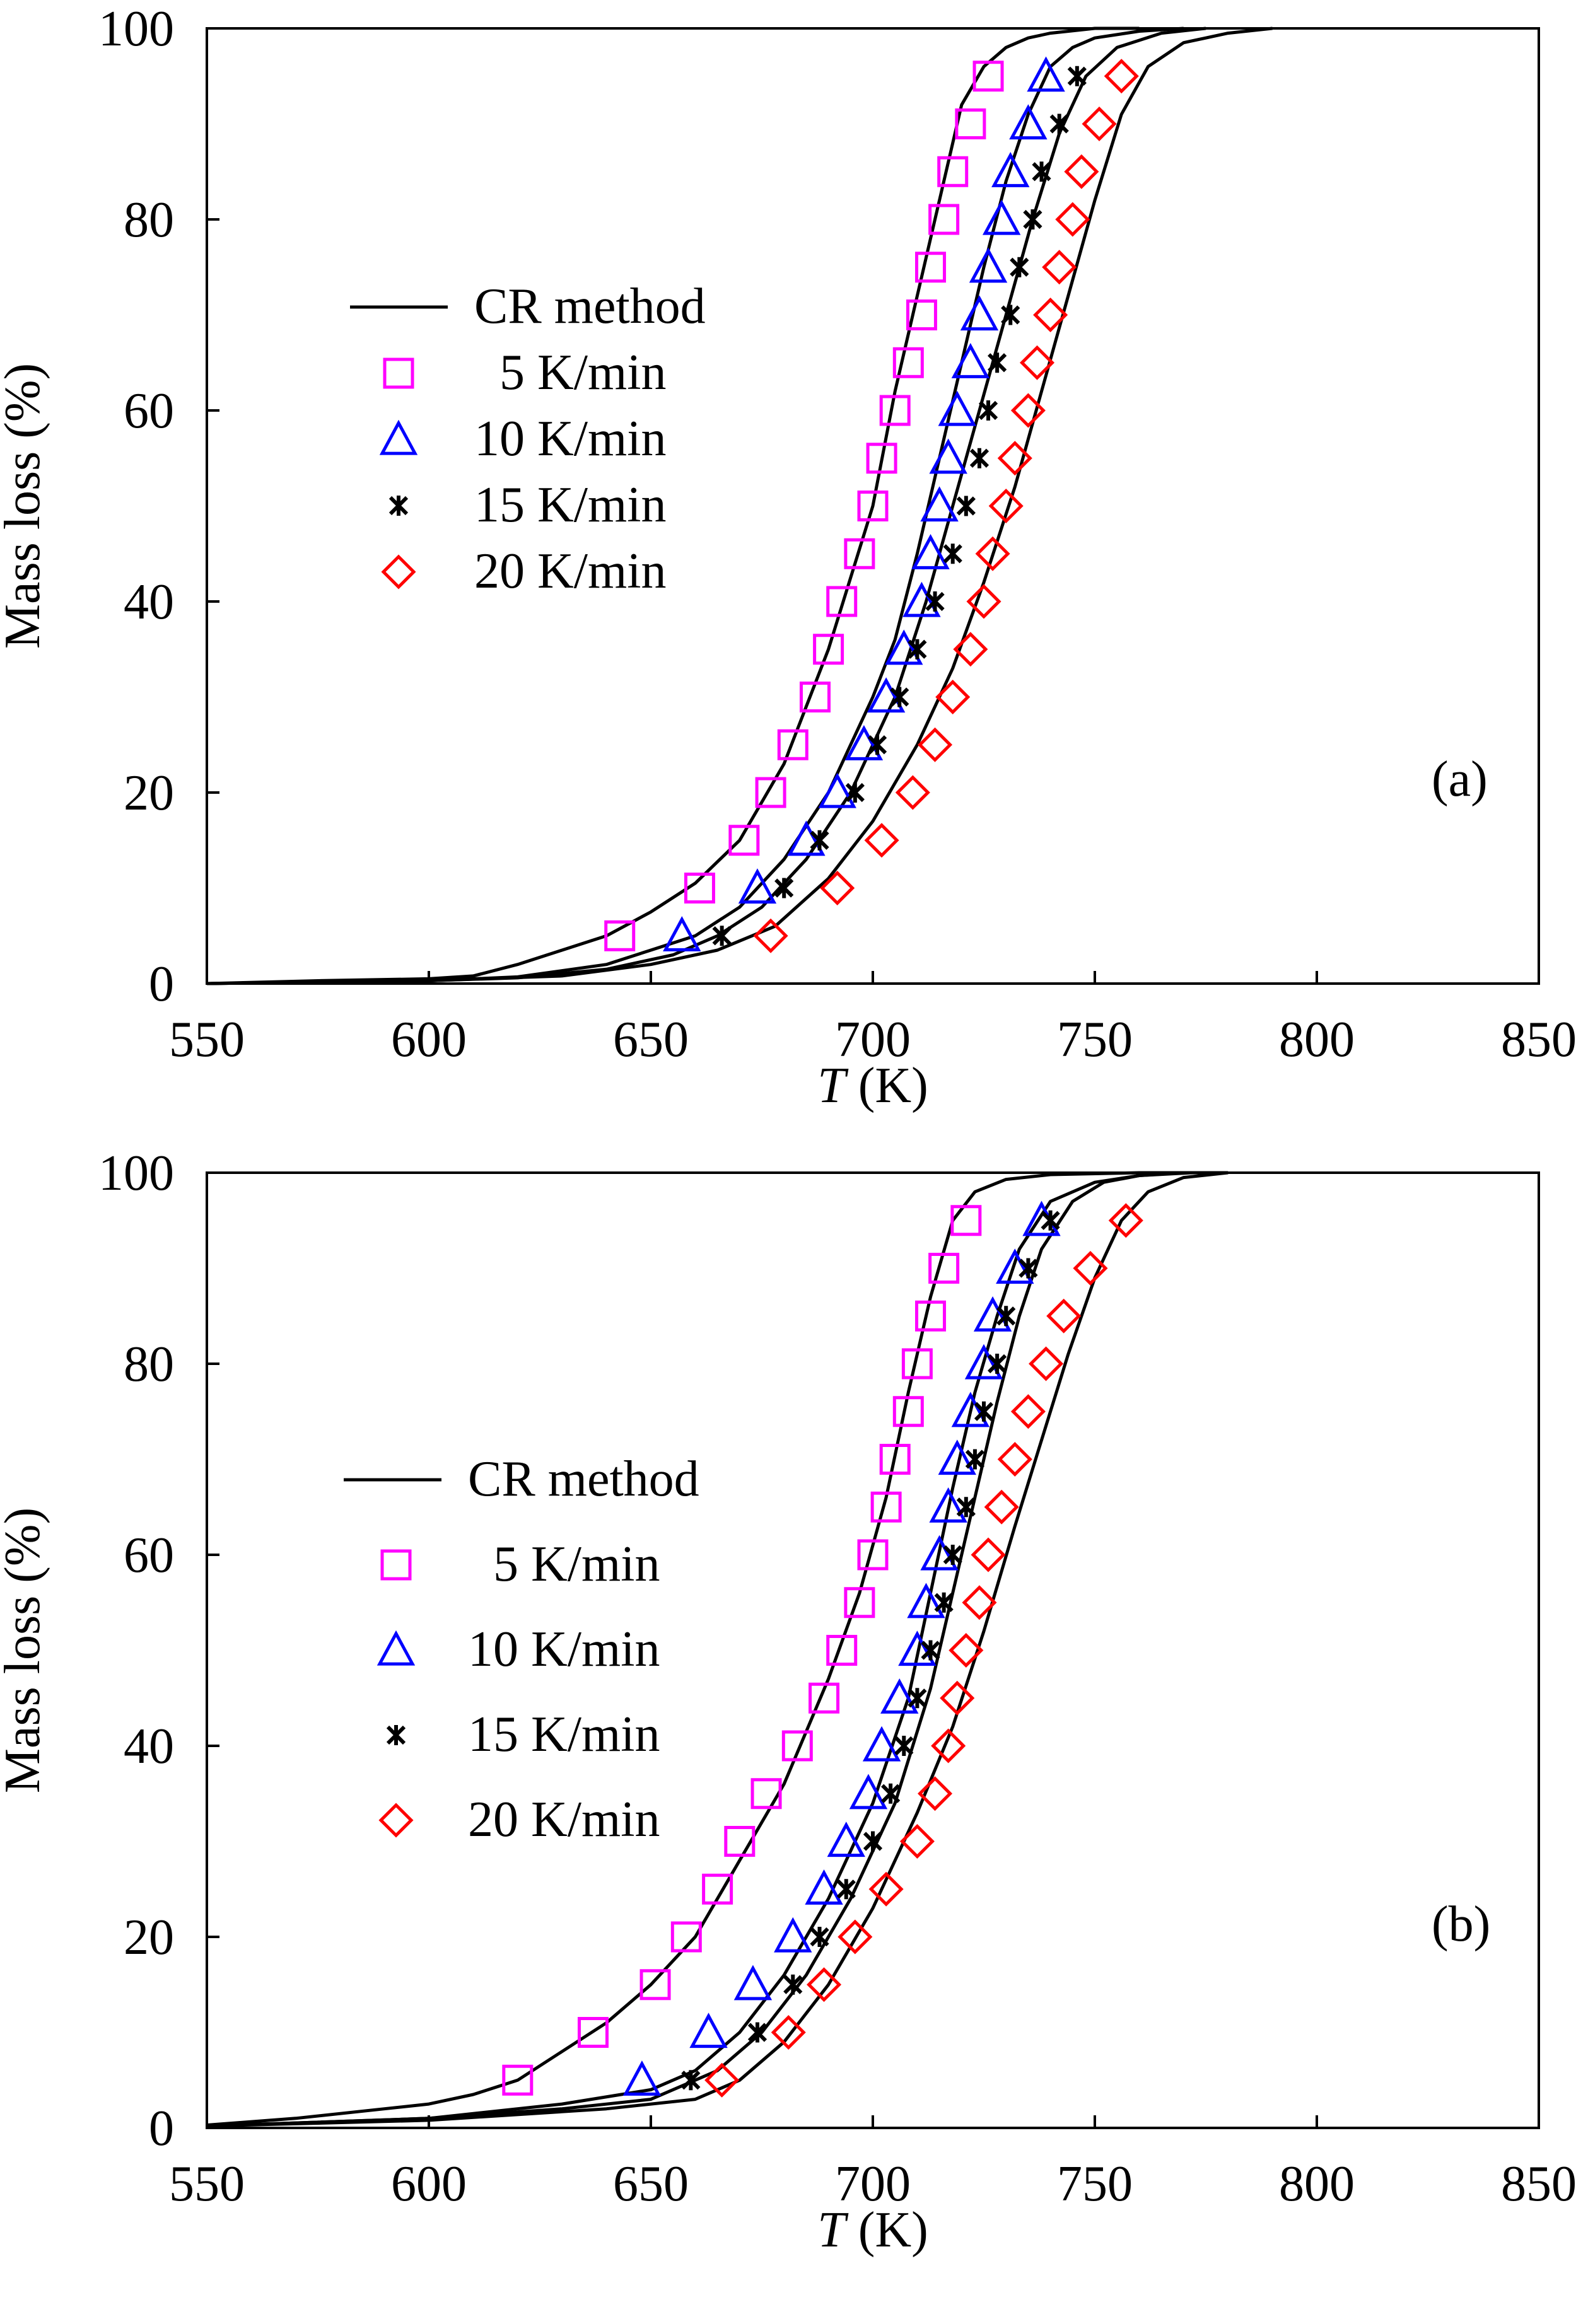 The image size is (1588, 2324). Describe the element at coordinates (1095, 1039) in the screenshot. I see `x-tick-label: 750` at that location.